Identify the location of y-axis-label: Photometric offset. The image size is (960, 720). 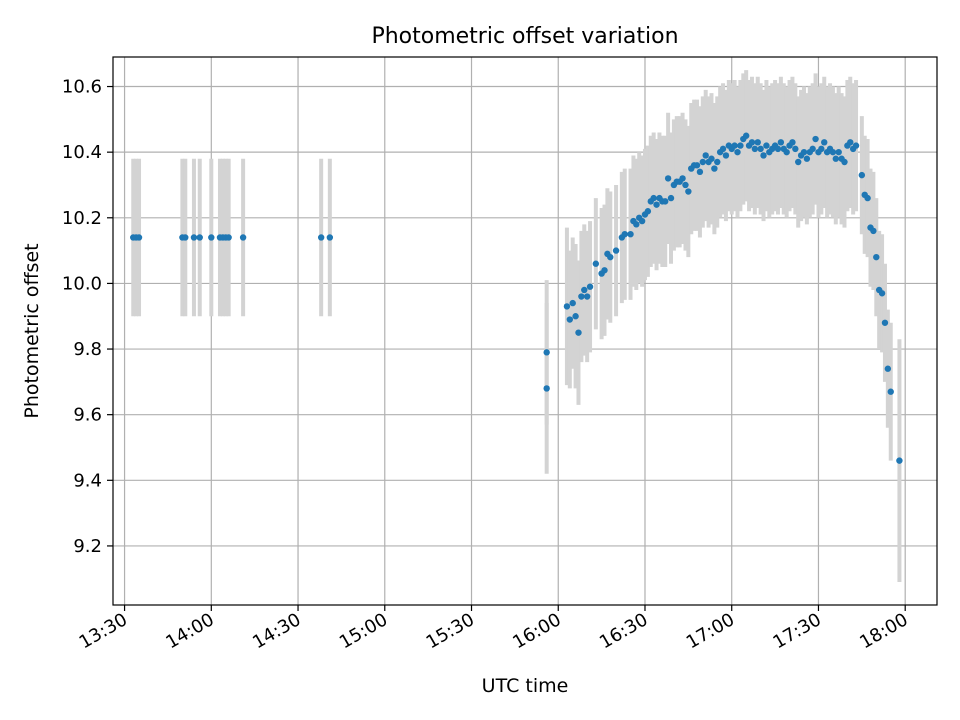
(32, 330).